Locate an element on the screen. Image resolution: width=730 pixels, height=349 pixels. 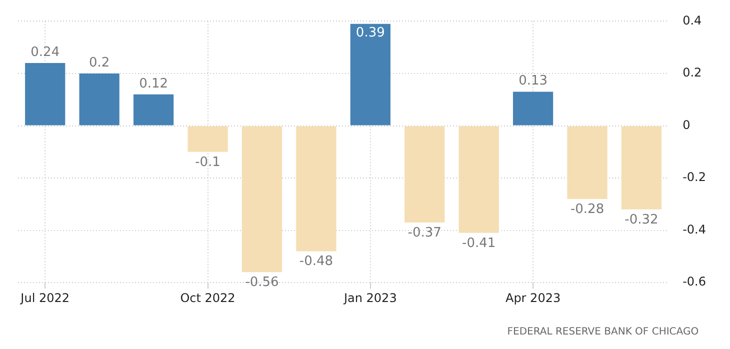
data-label: 0.2 is located at coordinates (99, 62).